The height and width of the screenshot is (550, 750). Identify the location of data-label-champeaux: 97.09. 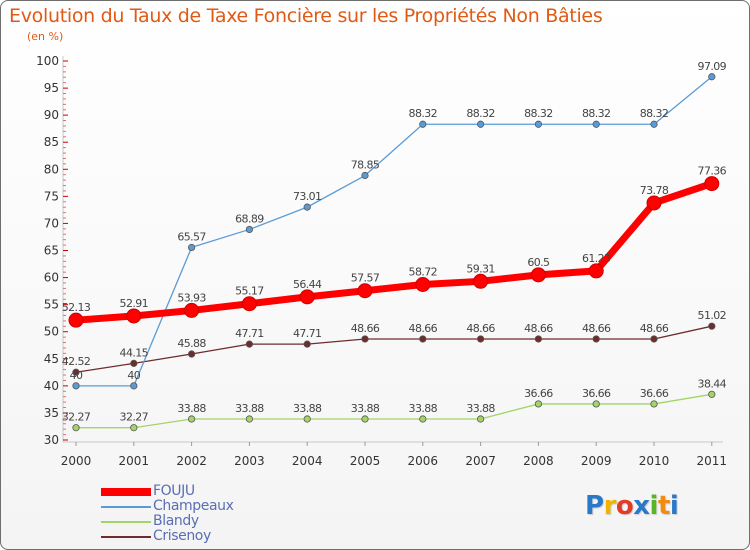
(712, 66).